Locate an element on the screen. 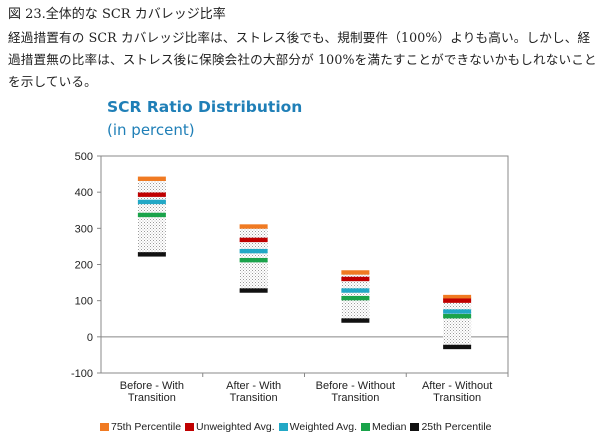 This screenshot has height=437, width=604. category-label: After - With is located at coordinates (253, 386).